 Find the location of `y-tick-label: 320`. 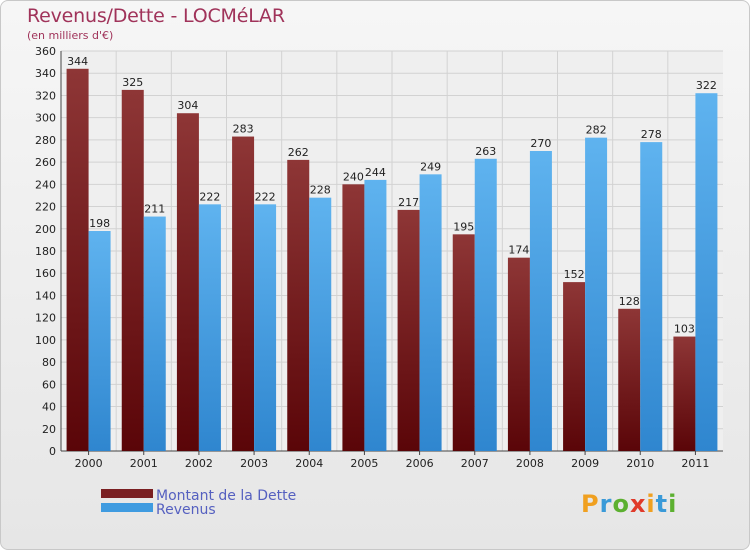

y-tick-label: 320 is located at coordinates (45, 95).